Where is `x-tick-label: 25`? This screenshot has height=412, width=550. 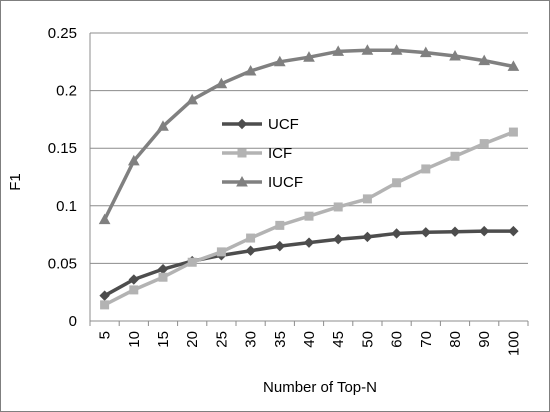
x-tick-label: 25 is located at coordinates (221, 339).